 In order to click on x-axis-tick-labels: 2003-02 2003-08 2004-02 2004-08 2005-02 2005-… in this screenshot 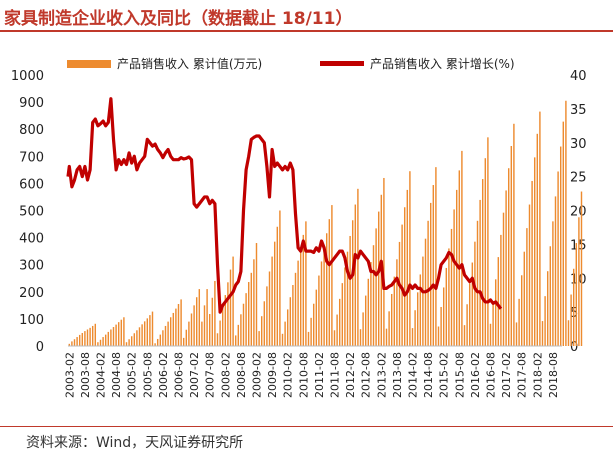, I will do `click(311, 375)`.